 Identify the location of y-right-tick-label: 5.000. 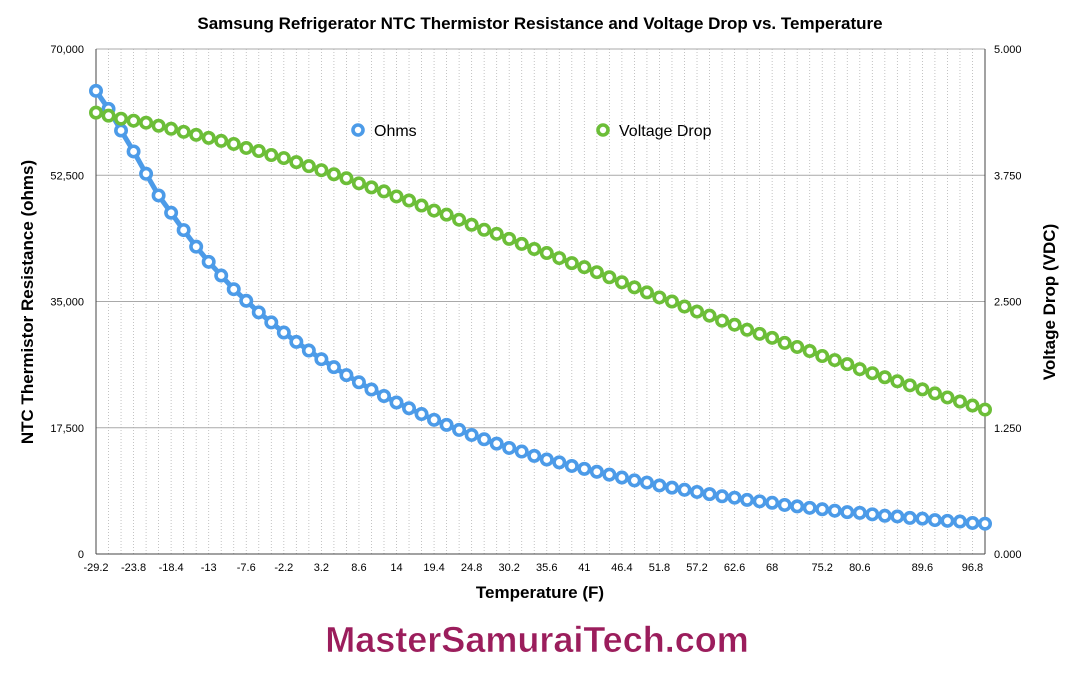
(1008, 50).